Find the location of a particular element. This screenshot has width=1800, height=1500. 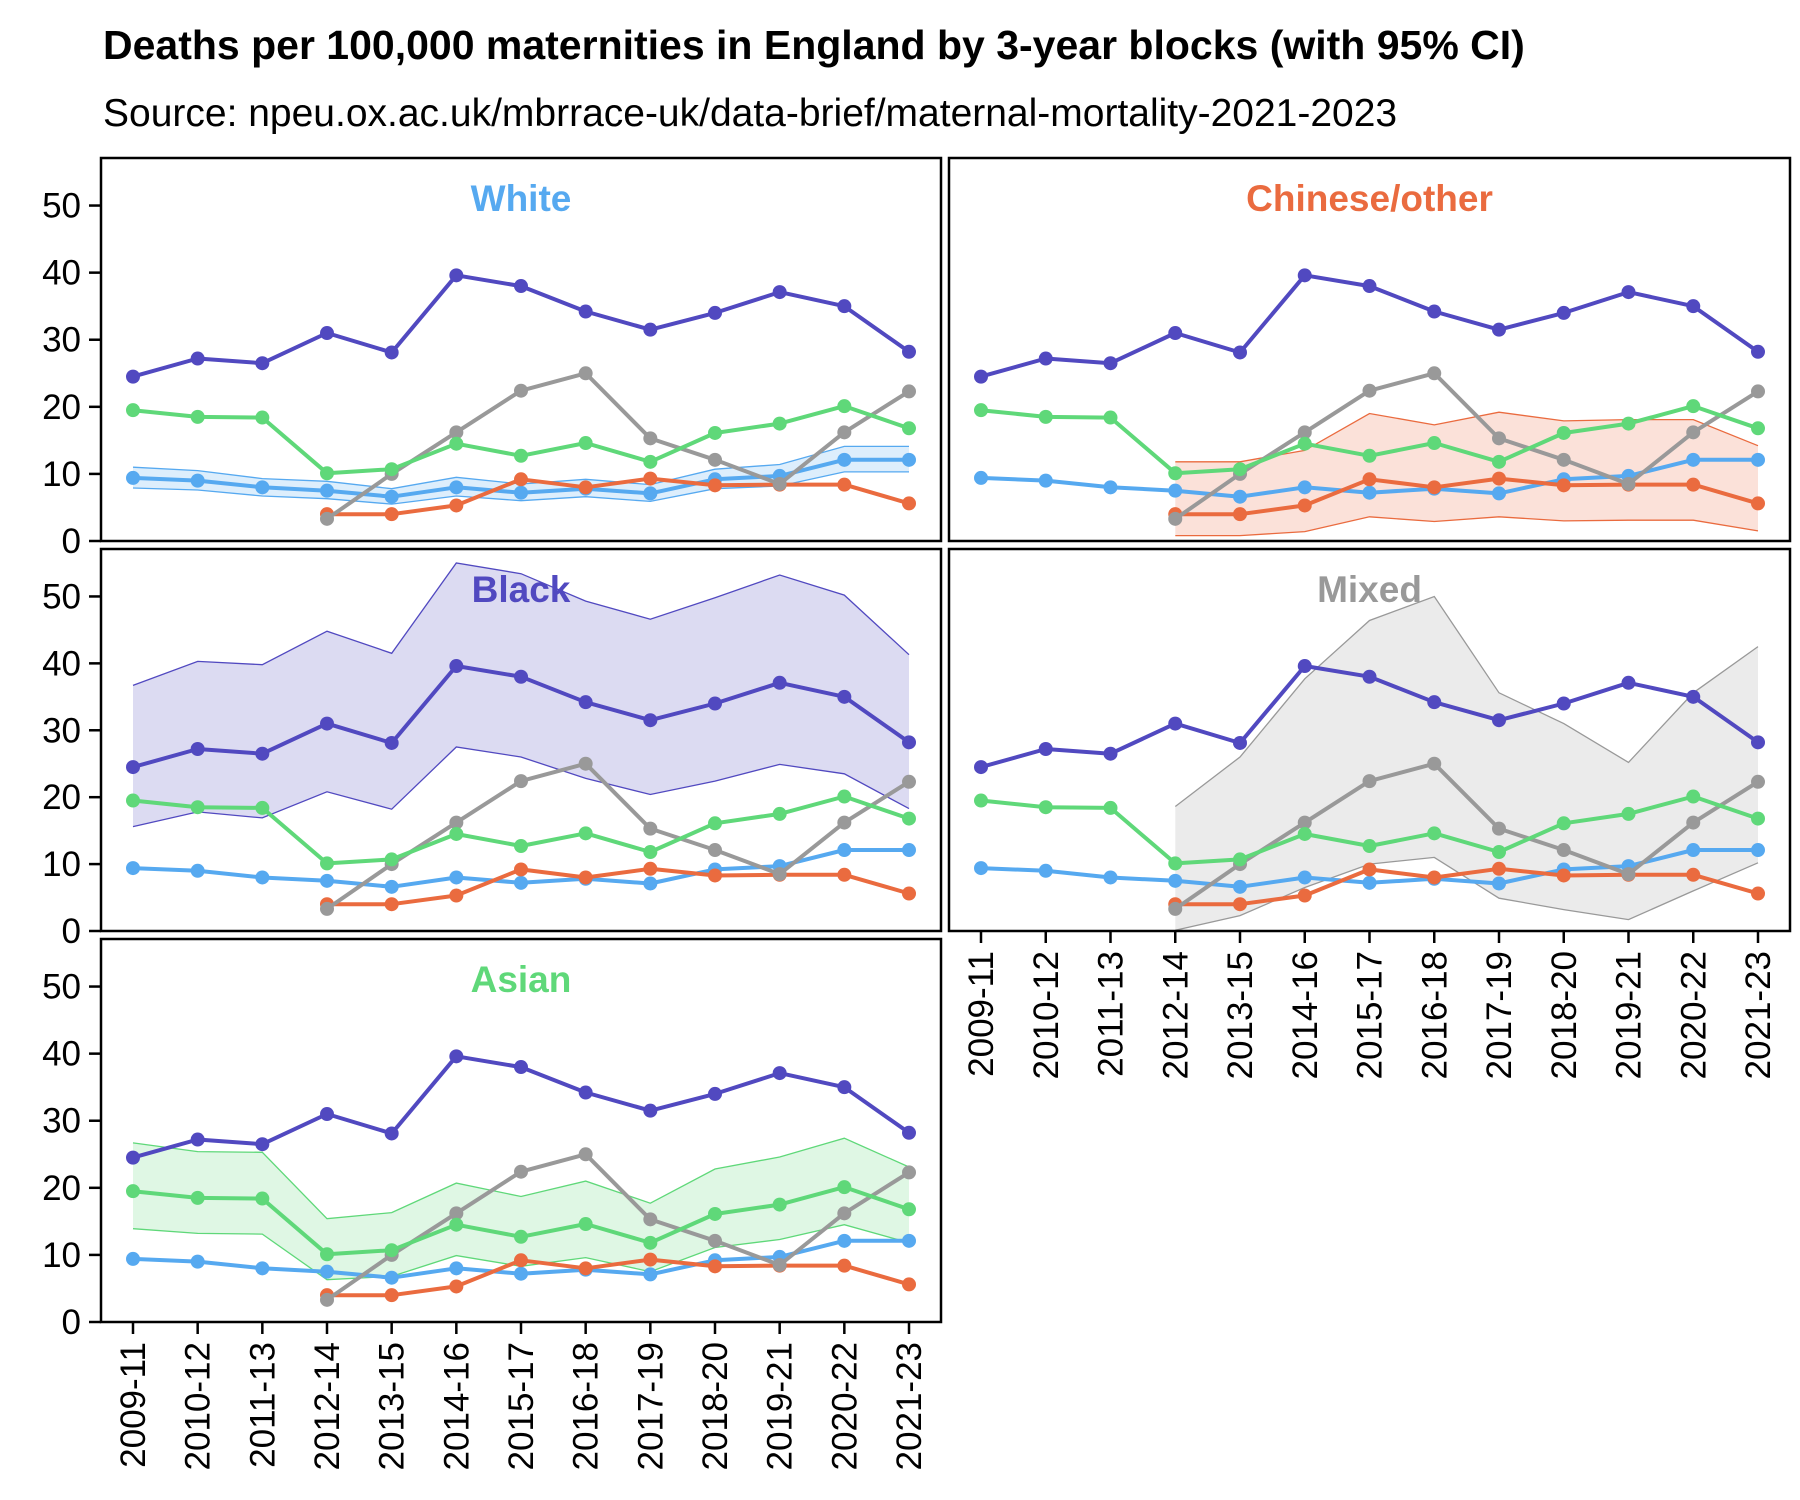

y-tick-label: 30 is located at coordinates (61, 340).